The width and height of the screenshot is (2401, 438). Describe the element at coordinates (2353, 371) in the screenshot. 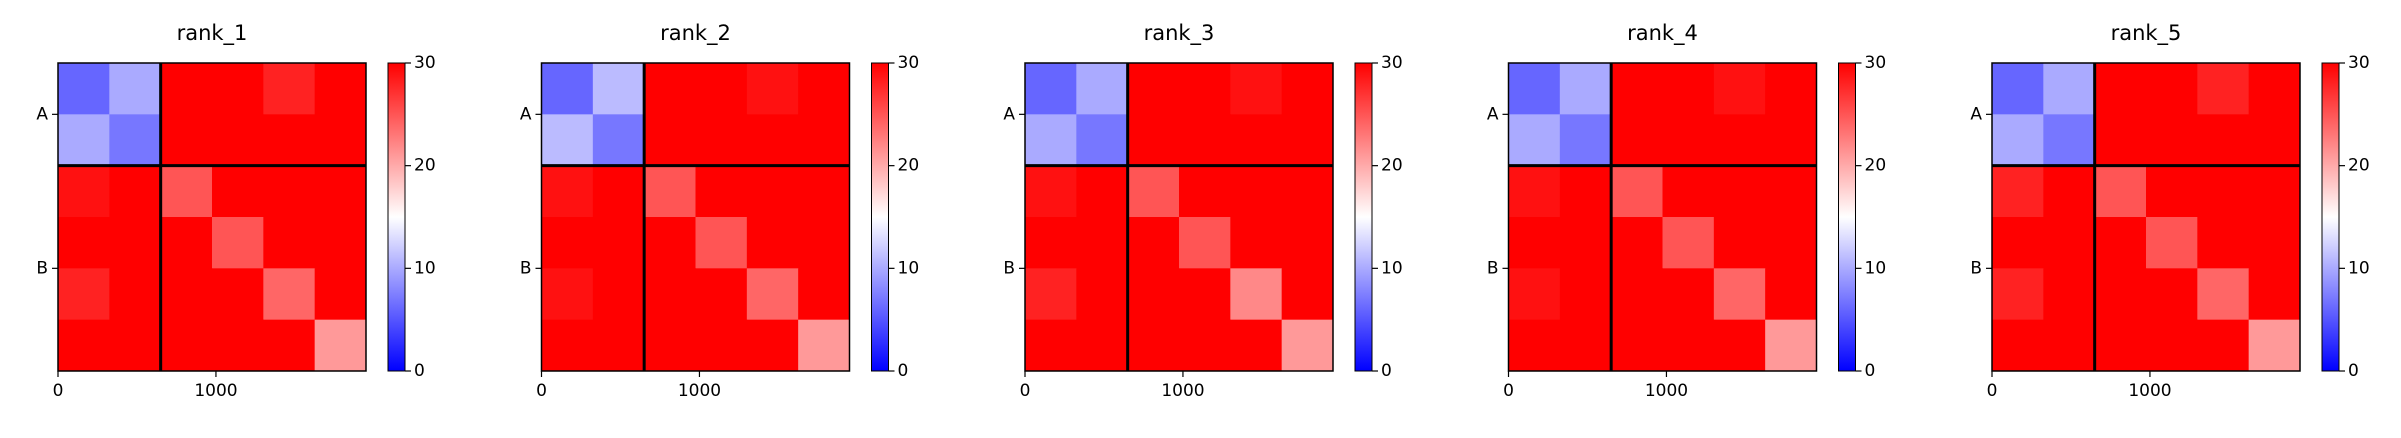

I see `colorbar-tick-label: 0` at that location.